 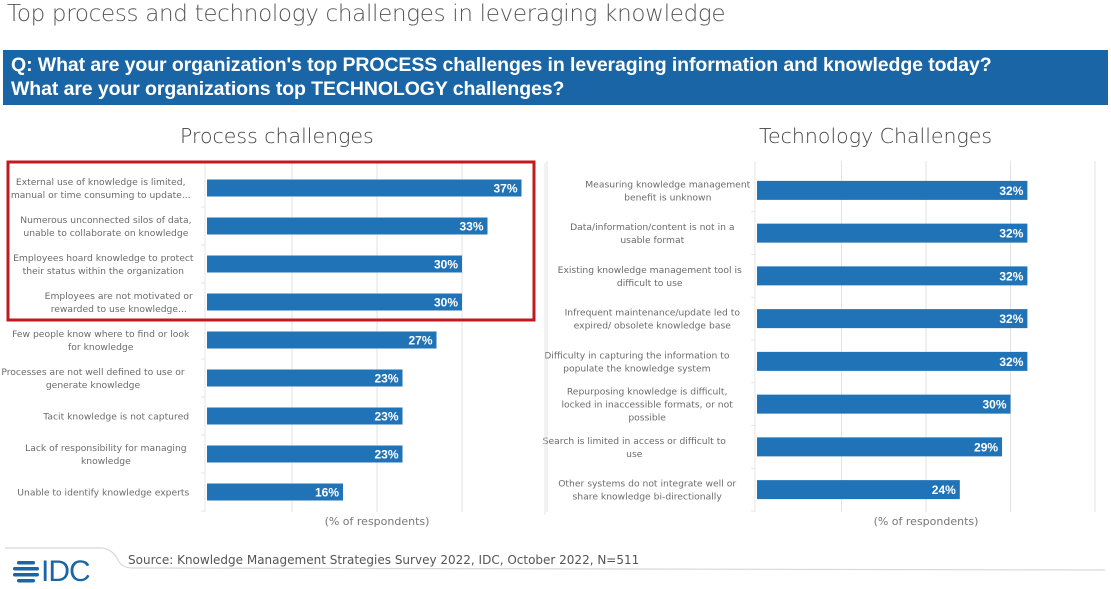 I want to click on process-category-label-line: Unable to identify knowledge experts, so click(x=103, y=493).